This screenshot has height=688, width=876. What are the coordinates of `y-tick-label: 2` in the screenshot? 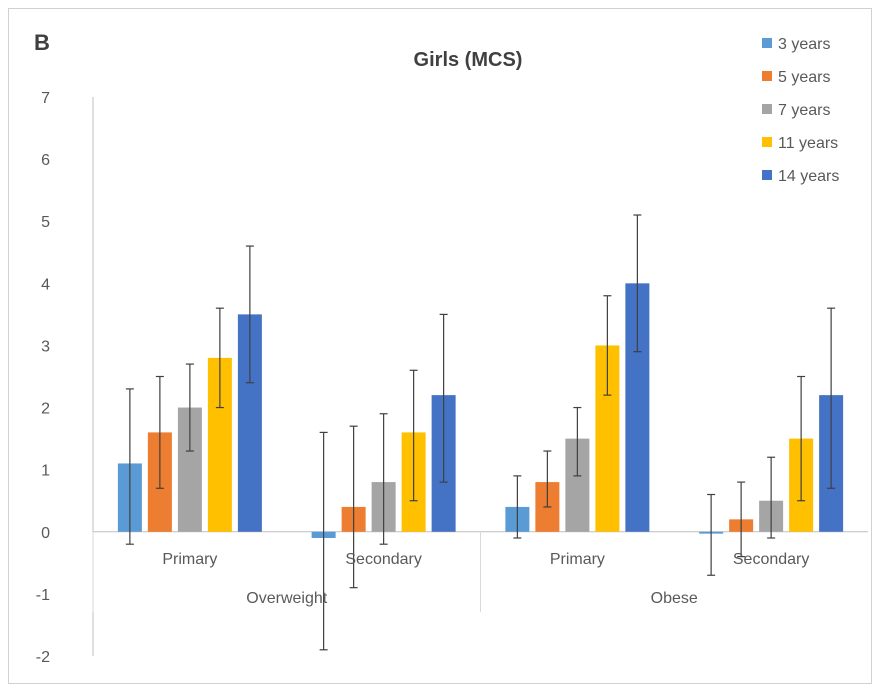 It's located at (45, 409).